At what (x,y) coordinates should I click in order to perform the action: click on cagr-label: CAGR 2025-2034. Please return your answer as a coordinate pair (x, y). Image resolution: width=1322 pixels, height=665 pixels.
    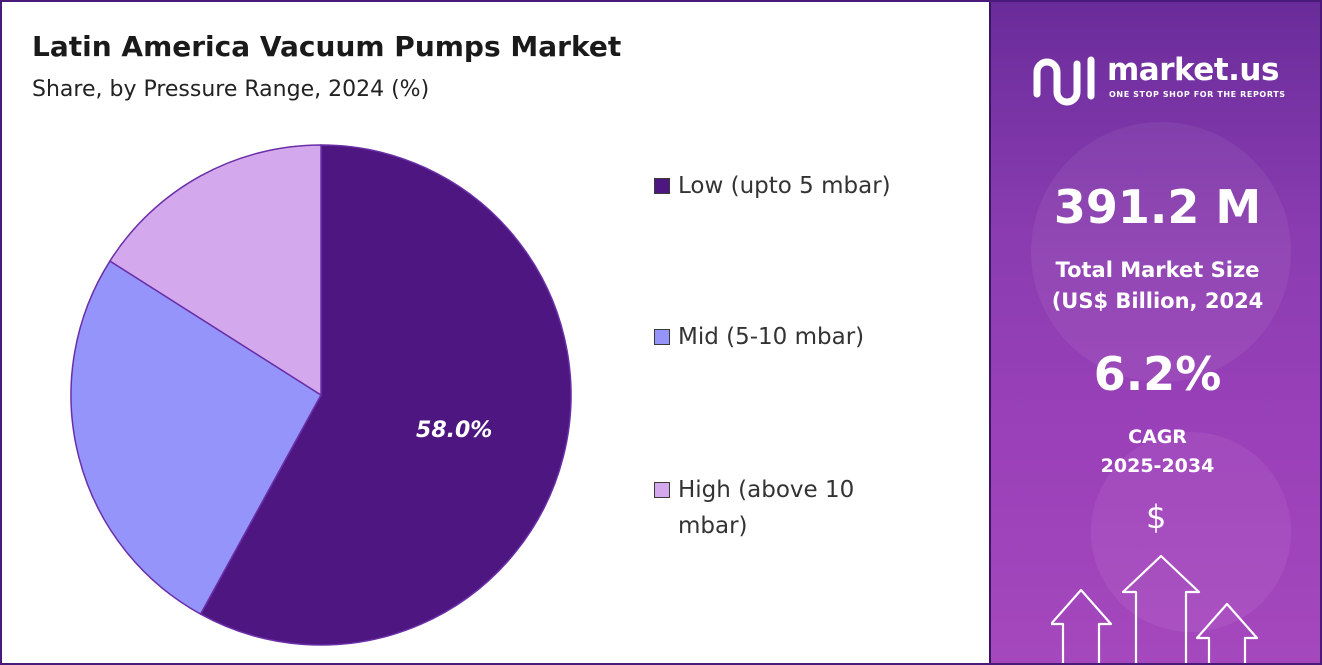
    Looking at the image, I should click on (1155, 452).